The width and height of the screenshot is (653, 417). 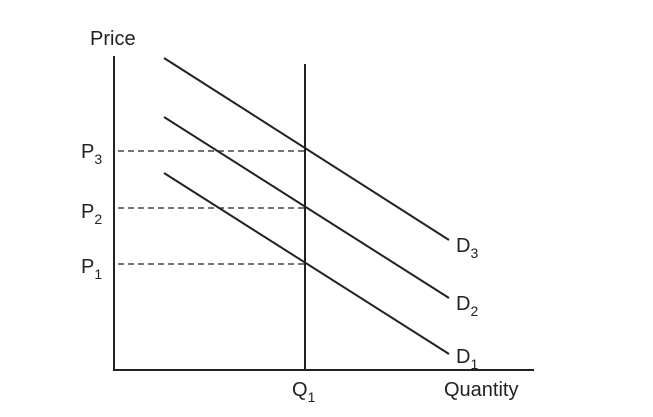 What do you see at coordinates (481, 390) in the screenshot?
I see `x-axis-title: Quantity` at bounding box center [481, 390].